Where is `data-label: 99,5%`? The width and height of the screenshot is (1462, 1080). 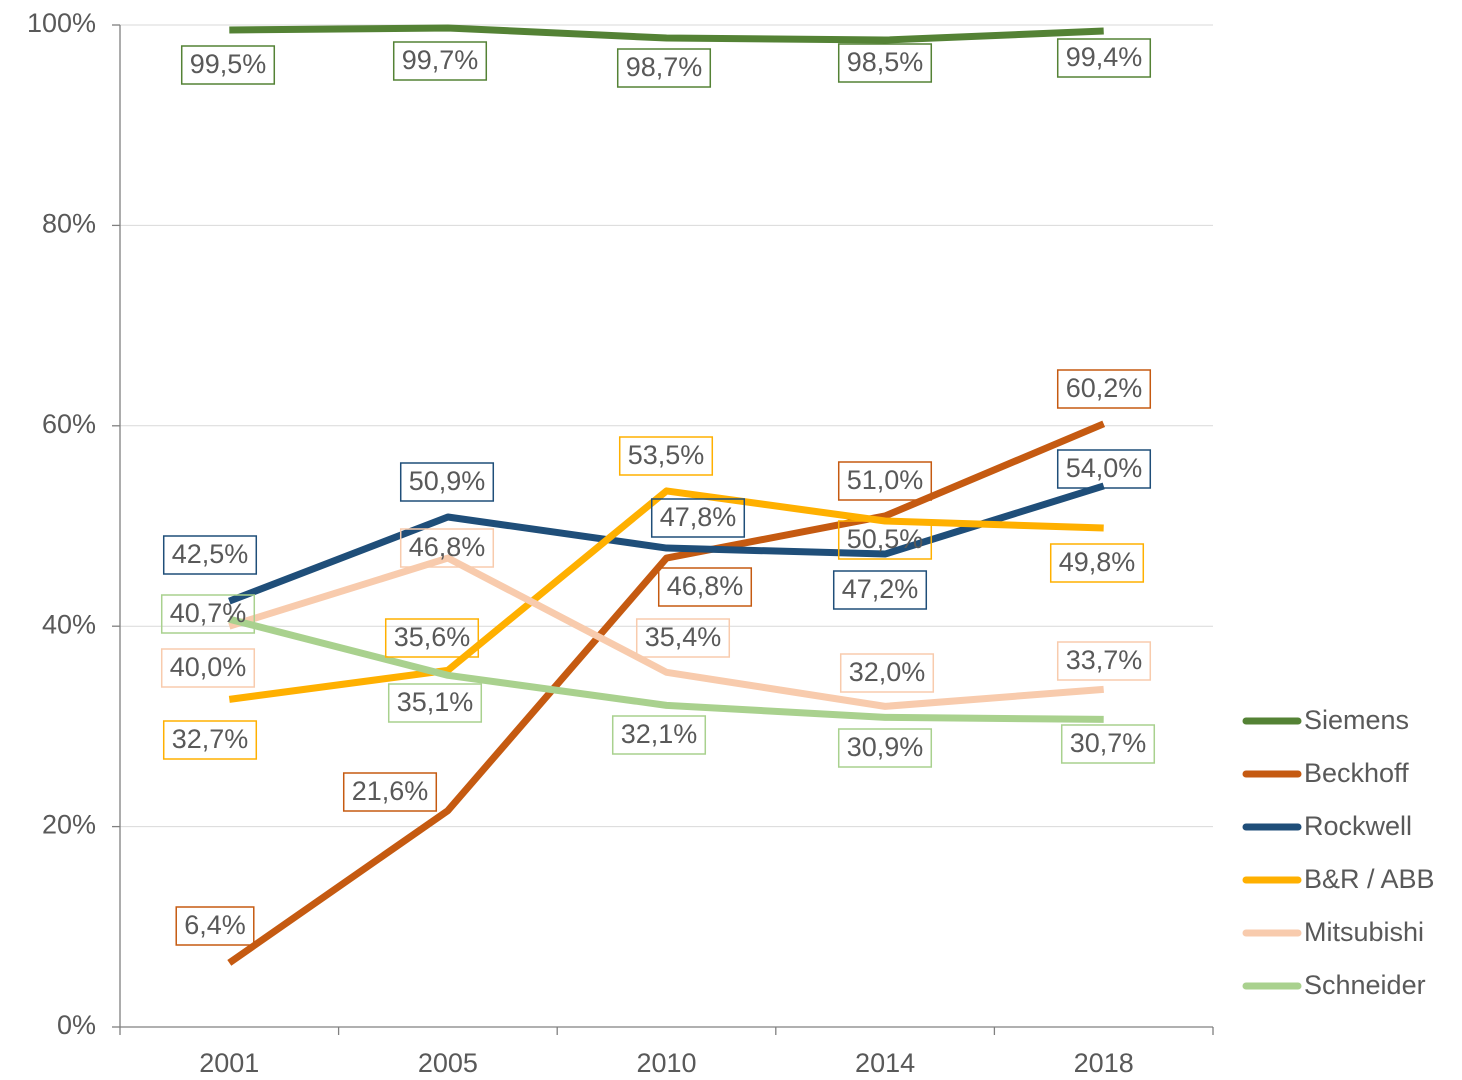
data-label: 99,5% is located at coordinates (228, 64).